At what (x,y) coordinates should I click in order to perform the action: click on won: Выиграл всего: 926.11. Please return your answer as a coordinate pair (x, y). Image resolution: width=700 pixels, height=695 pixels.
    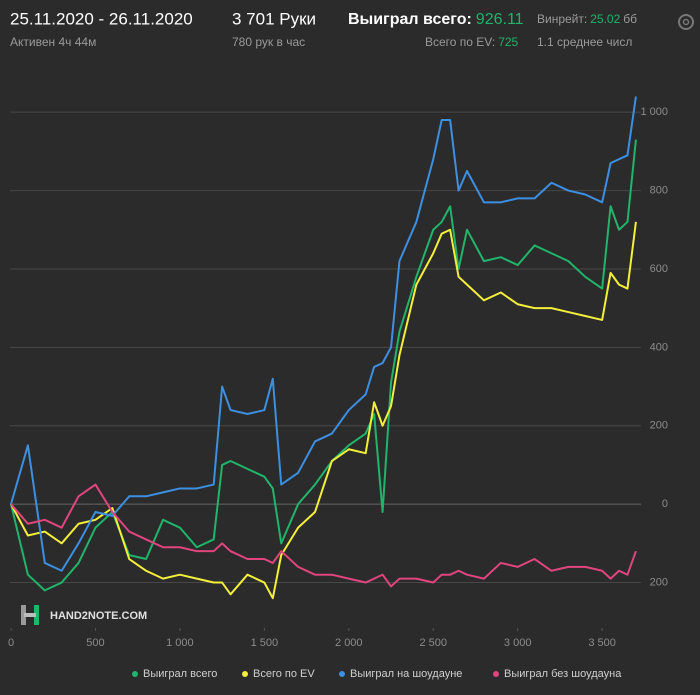
    Looking at the image, I should click on (436, 19).